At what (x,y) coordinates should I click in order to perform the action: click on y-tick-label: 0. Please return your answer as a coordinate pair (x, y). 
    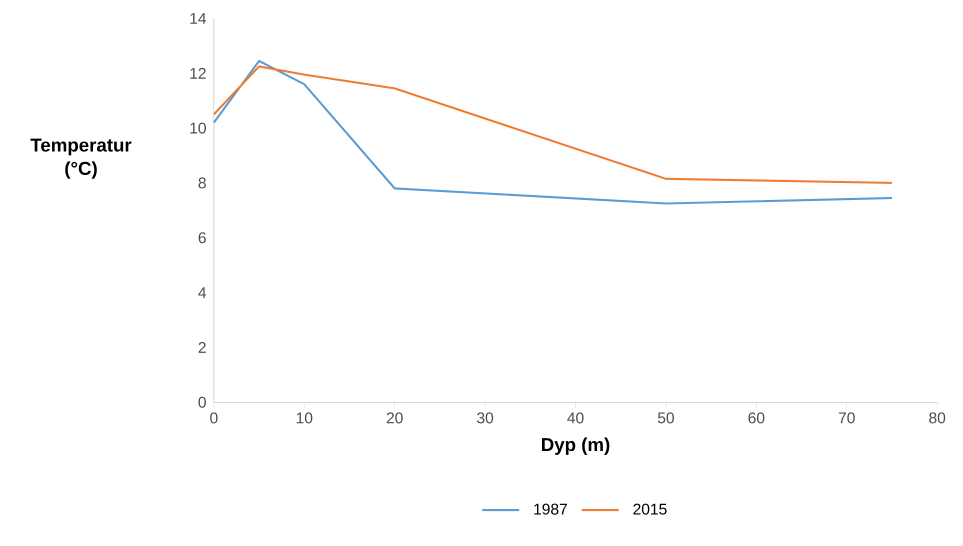
    Looking at the image, I should click on (202, 402).